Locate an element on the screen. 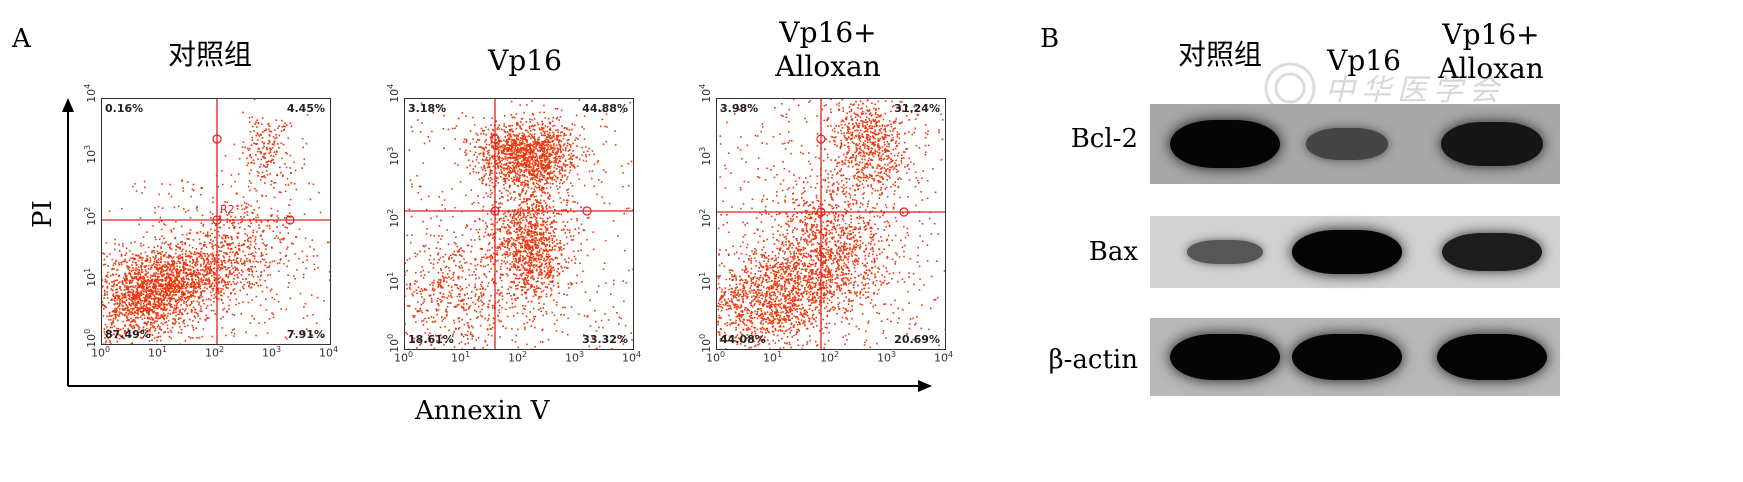 The width and height of the screenshot is (1743, 482). quadrant-upper-right: 4.45% is located at coordinates (305, 108).